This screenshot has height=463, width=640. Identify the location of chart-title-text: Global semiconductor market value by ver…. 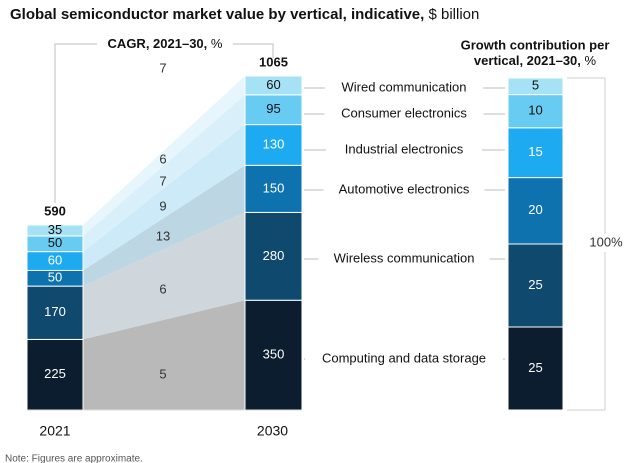
(217, 14).